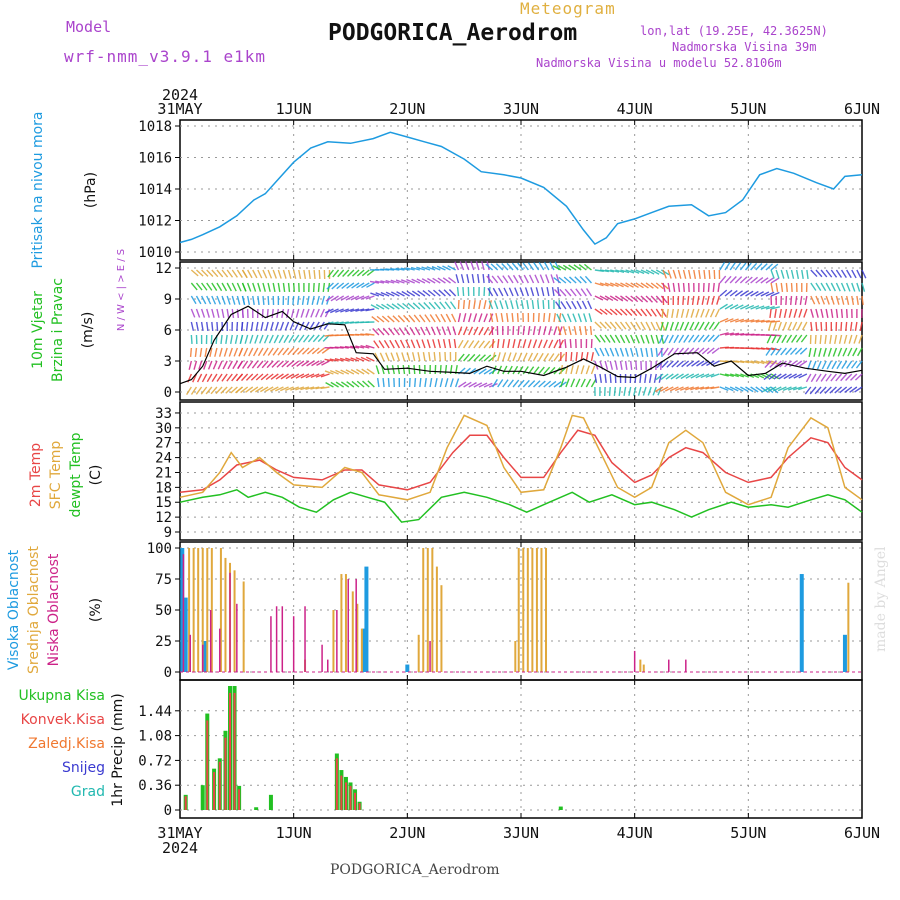  What do you see at coordinates (407, 833) in the screenshot?
I see `time-tick-bottom: 2JUN` at bounding box center [407, 833].